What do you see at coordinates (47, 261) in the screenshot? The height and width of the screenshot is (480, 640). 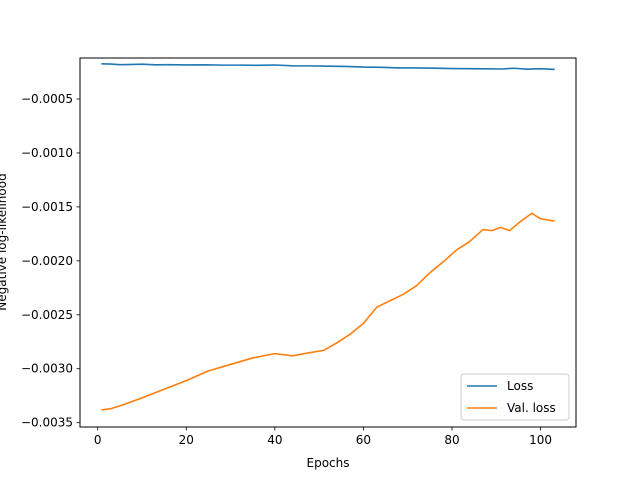 I see `y-tick-label: −0.0020` at bounding box center [47, 261].